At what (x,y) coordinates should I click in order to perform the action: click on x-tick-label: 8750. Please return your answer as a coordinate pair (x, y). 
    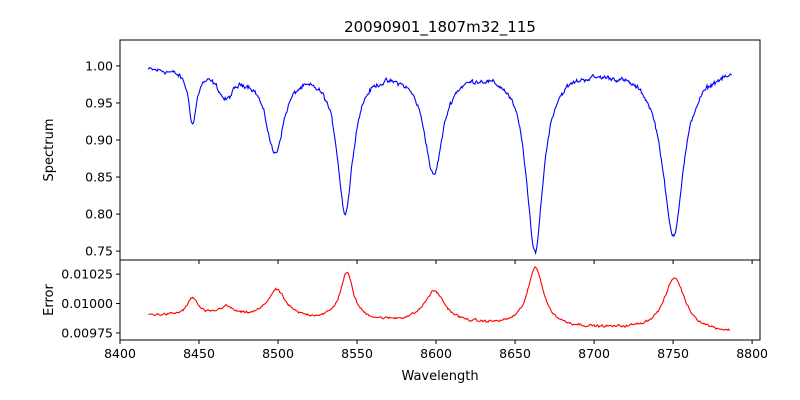
    Looking at the image, I should click on (673, 353).